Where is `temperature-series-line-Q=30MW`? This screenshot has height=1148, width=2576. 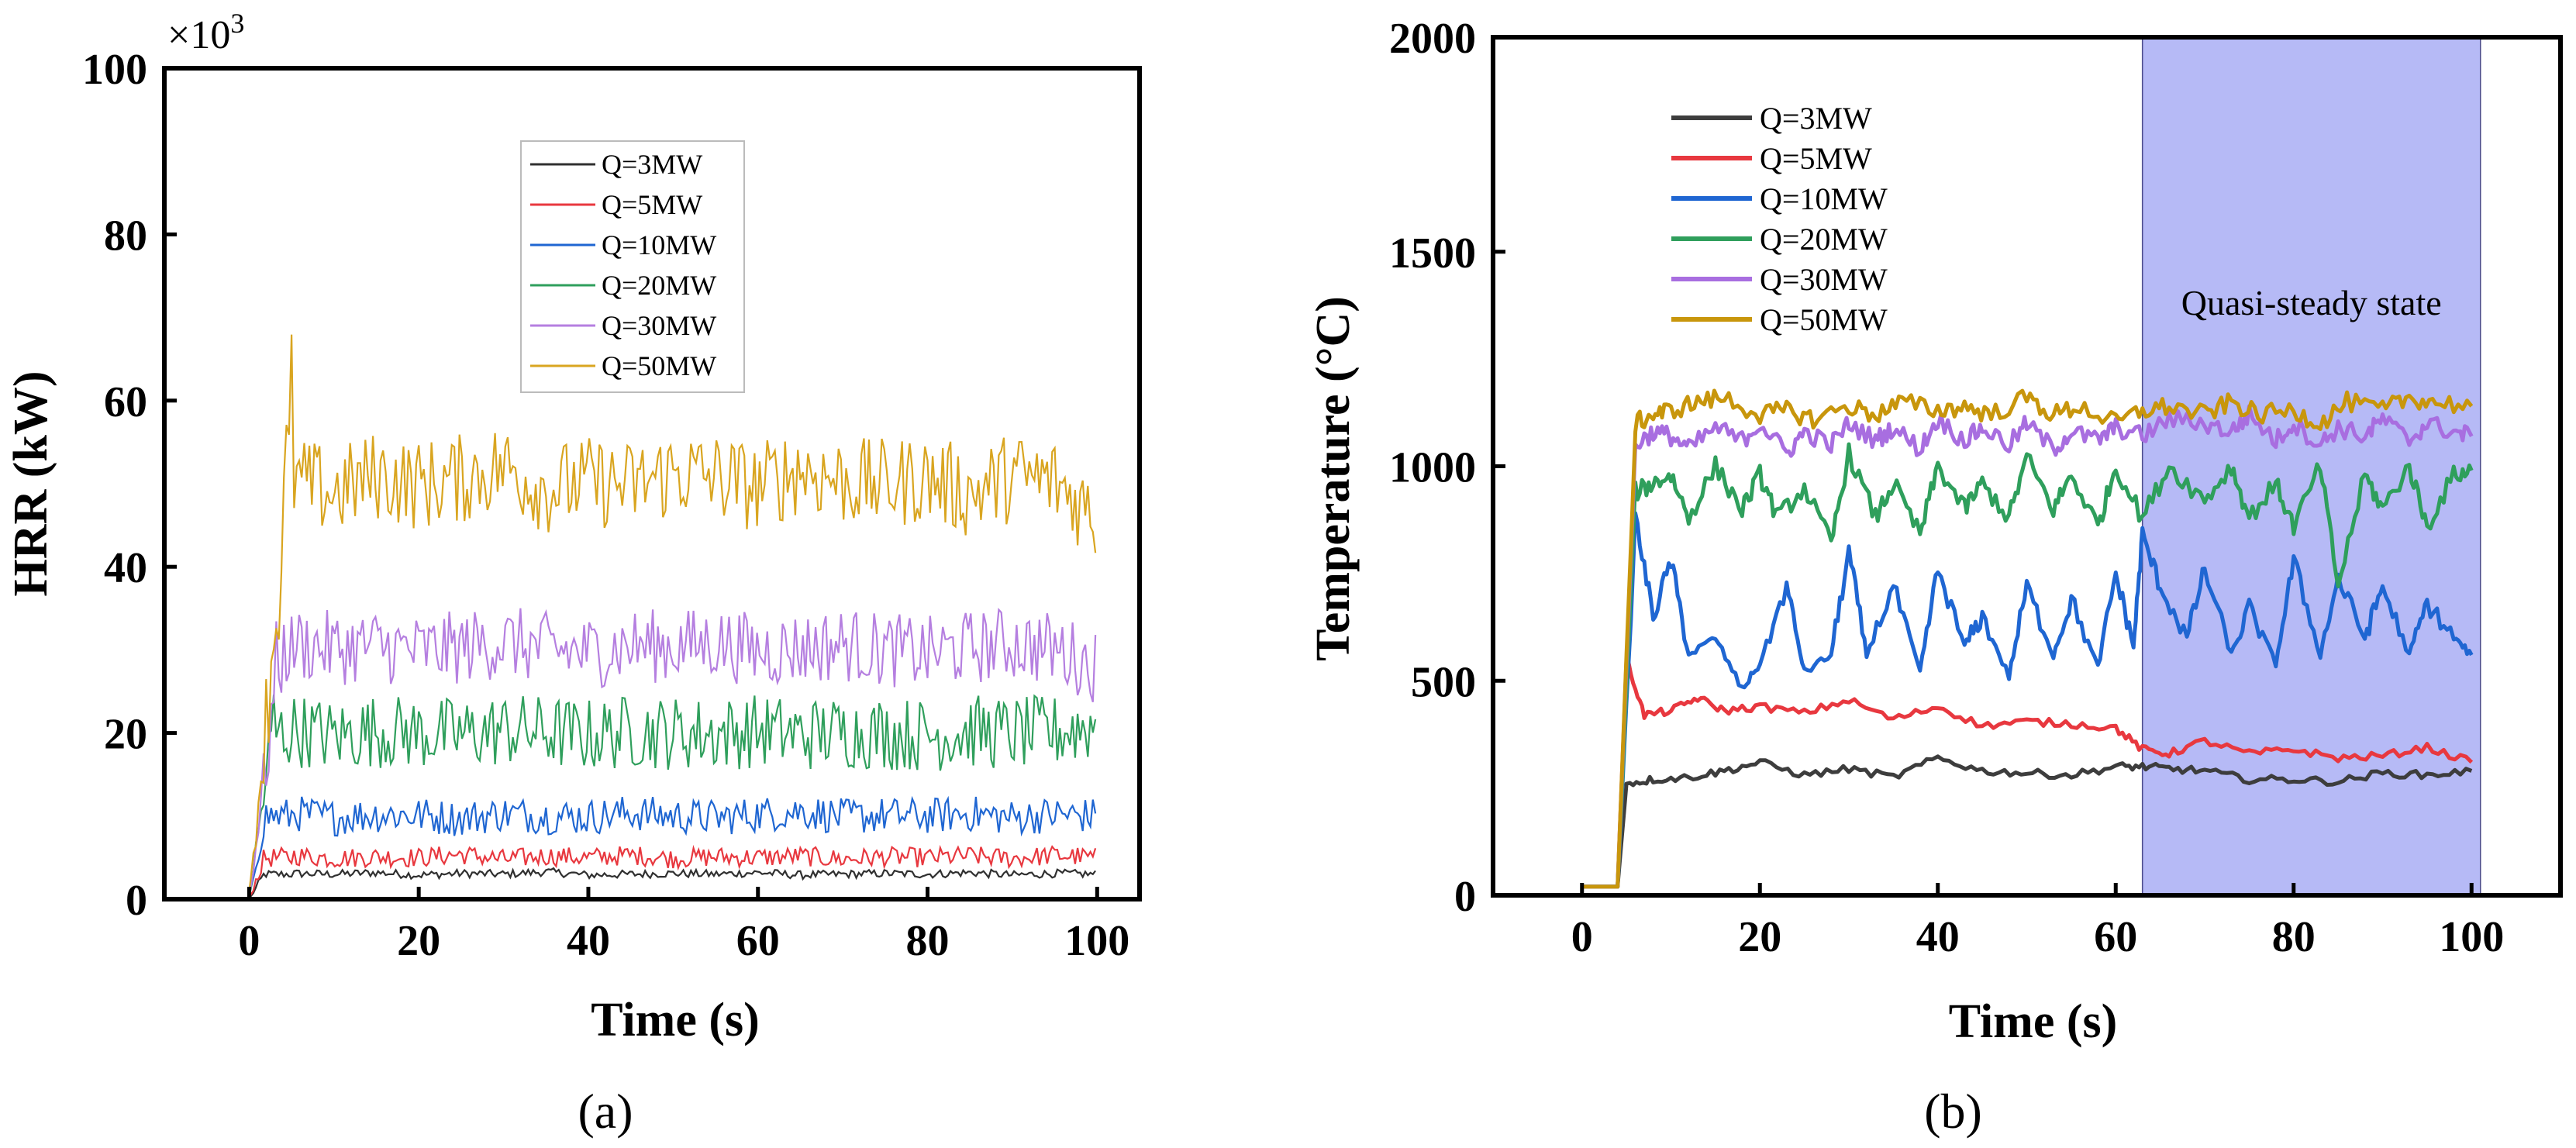
temperature-series-line-Q=30MW is located at coordinates (2027, 646).